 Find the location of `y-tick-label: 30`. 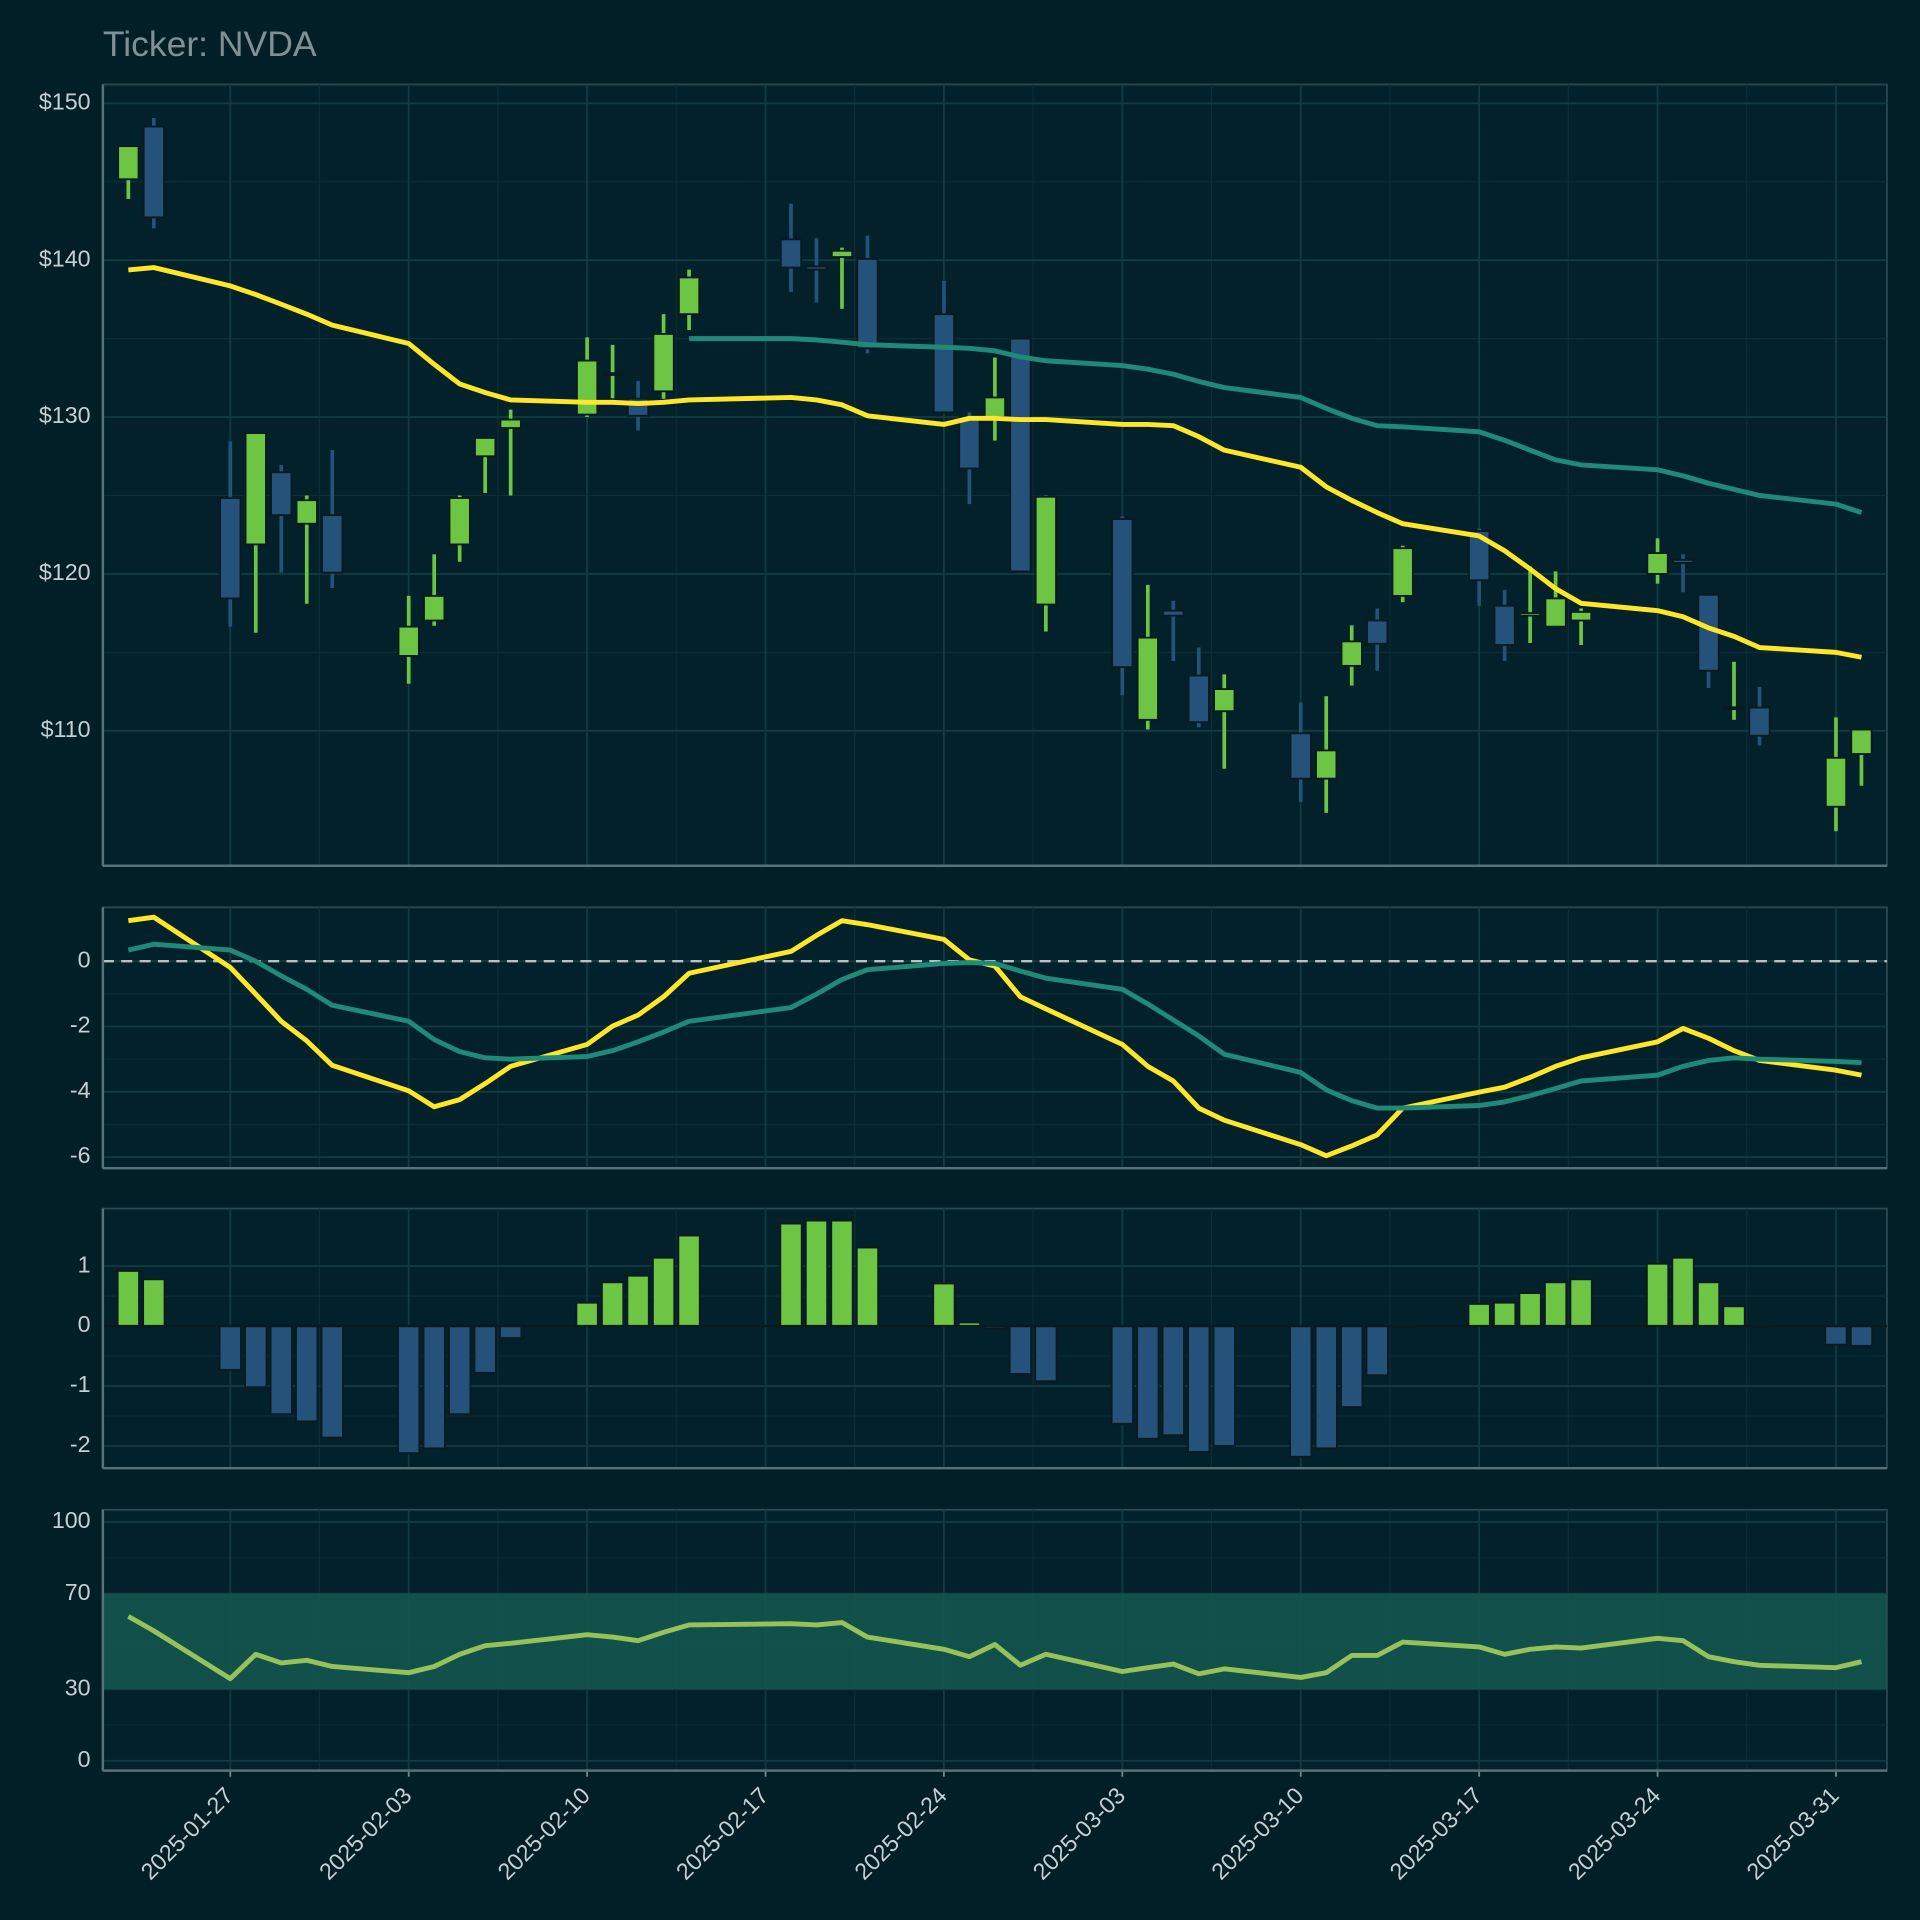

y-tick-label: 30 is located at coordinates (78, 1687).